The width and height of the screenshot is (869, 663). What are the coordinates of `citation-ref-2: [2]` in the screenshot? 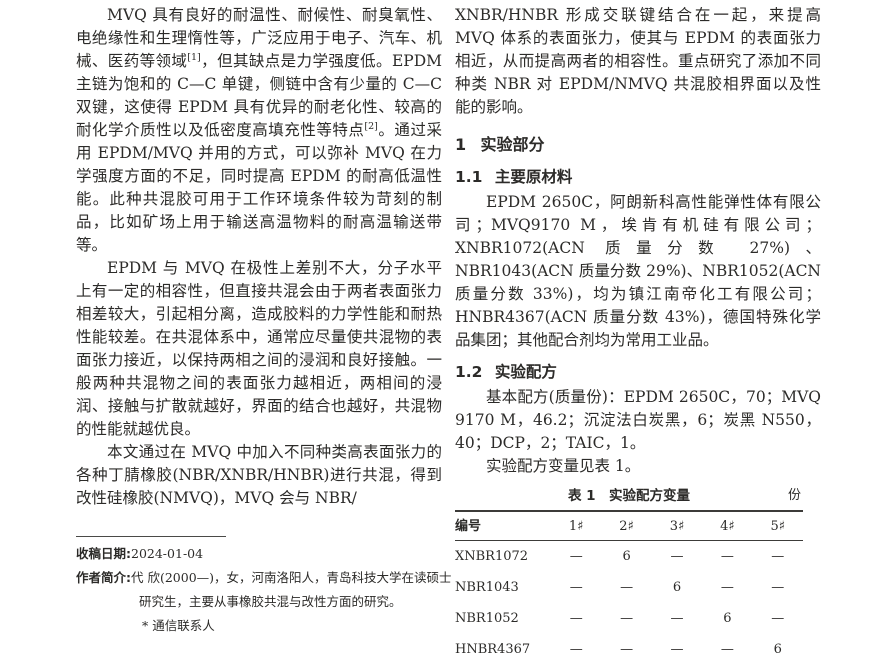 It's located at (371, 126).